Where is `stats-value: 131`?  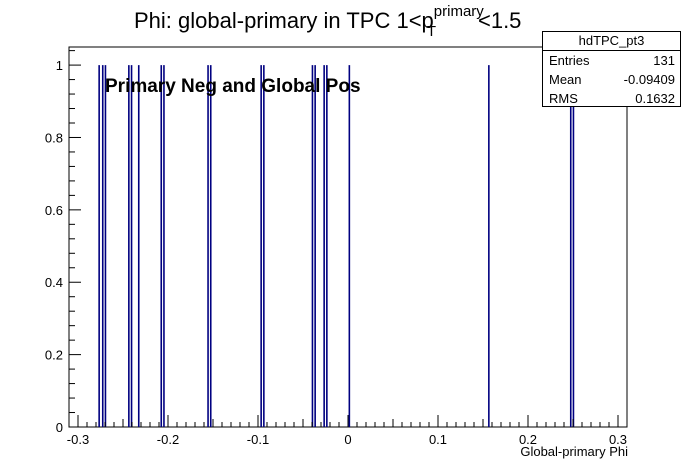
stats-value: 131 is located at coordinates (664, 60).